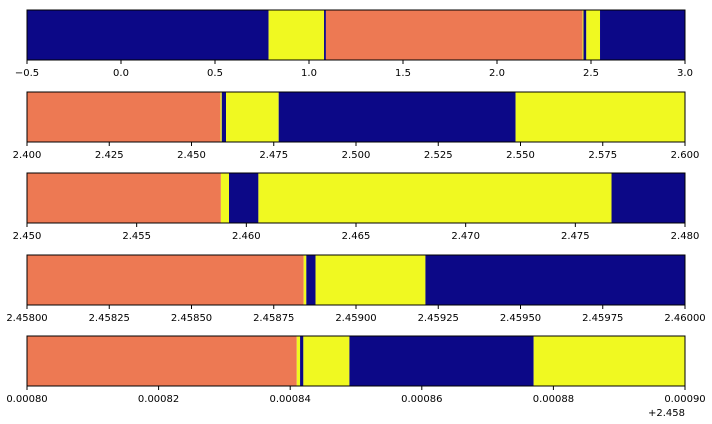 This screenshot has height=424, width=712. Describe the element at coordinates (520, 318) in the screenshot. I see `x-tick-label: 2.45950` at that location.